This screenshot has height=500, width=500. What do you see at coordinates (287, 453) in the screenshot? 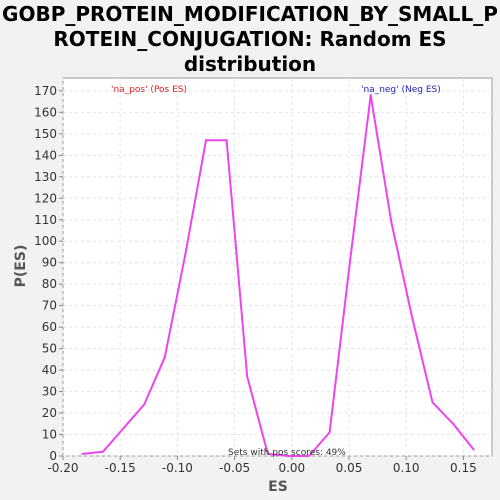
I see `annotation-pos-scores: Sets with pos scores: 49%` at bounding box center [287, 453].